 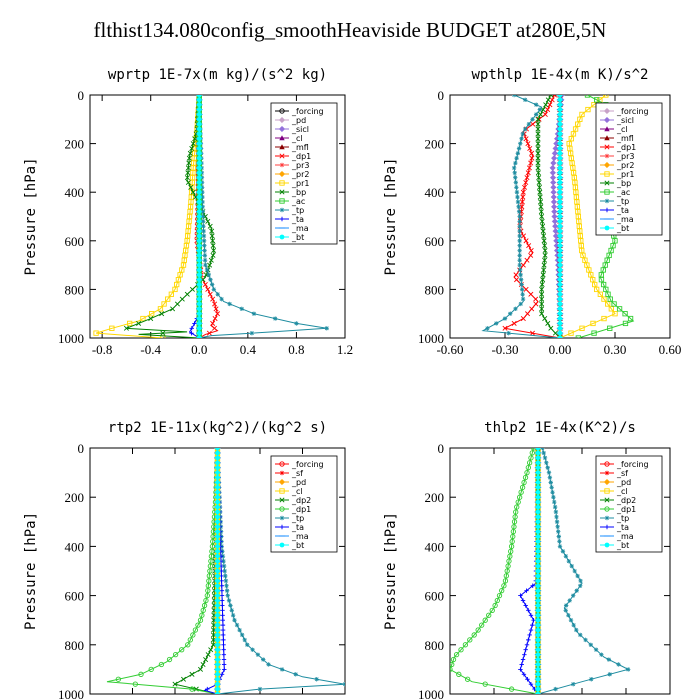 What do you see at coordinates (626, 699) in the screenshot?
I see `x-tick-label: 0.40` at bounding box center [626, 699].